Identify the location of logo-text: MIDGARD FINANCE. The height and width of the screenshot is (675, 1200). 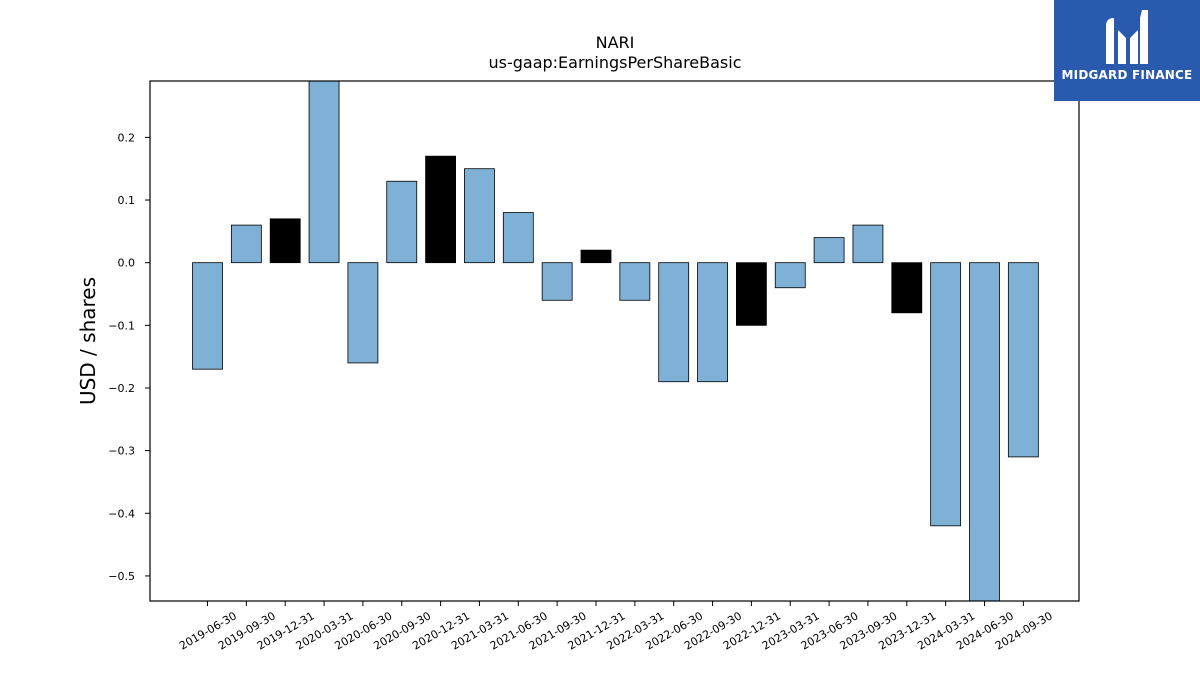
(1127, 75).